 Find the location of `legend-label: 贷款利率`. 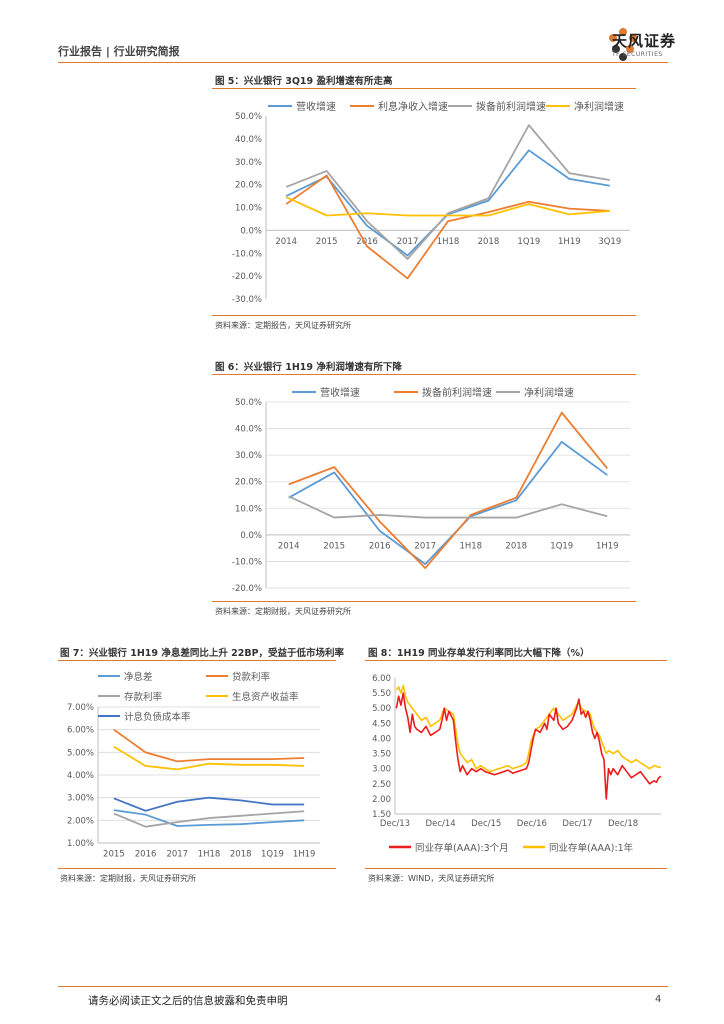

legend-label: 贷款利率 is located at coordinates (251, 677).